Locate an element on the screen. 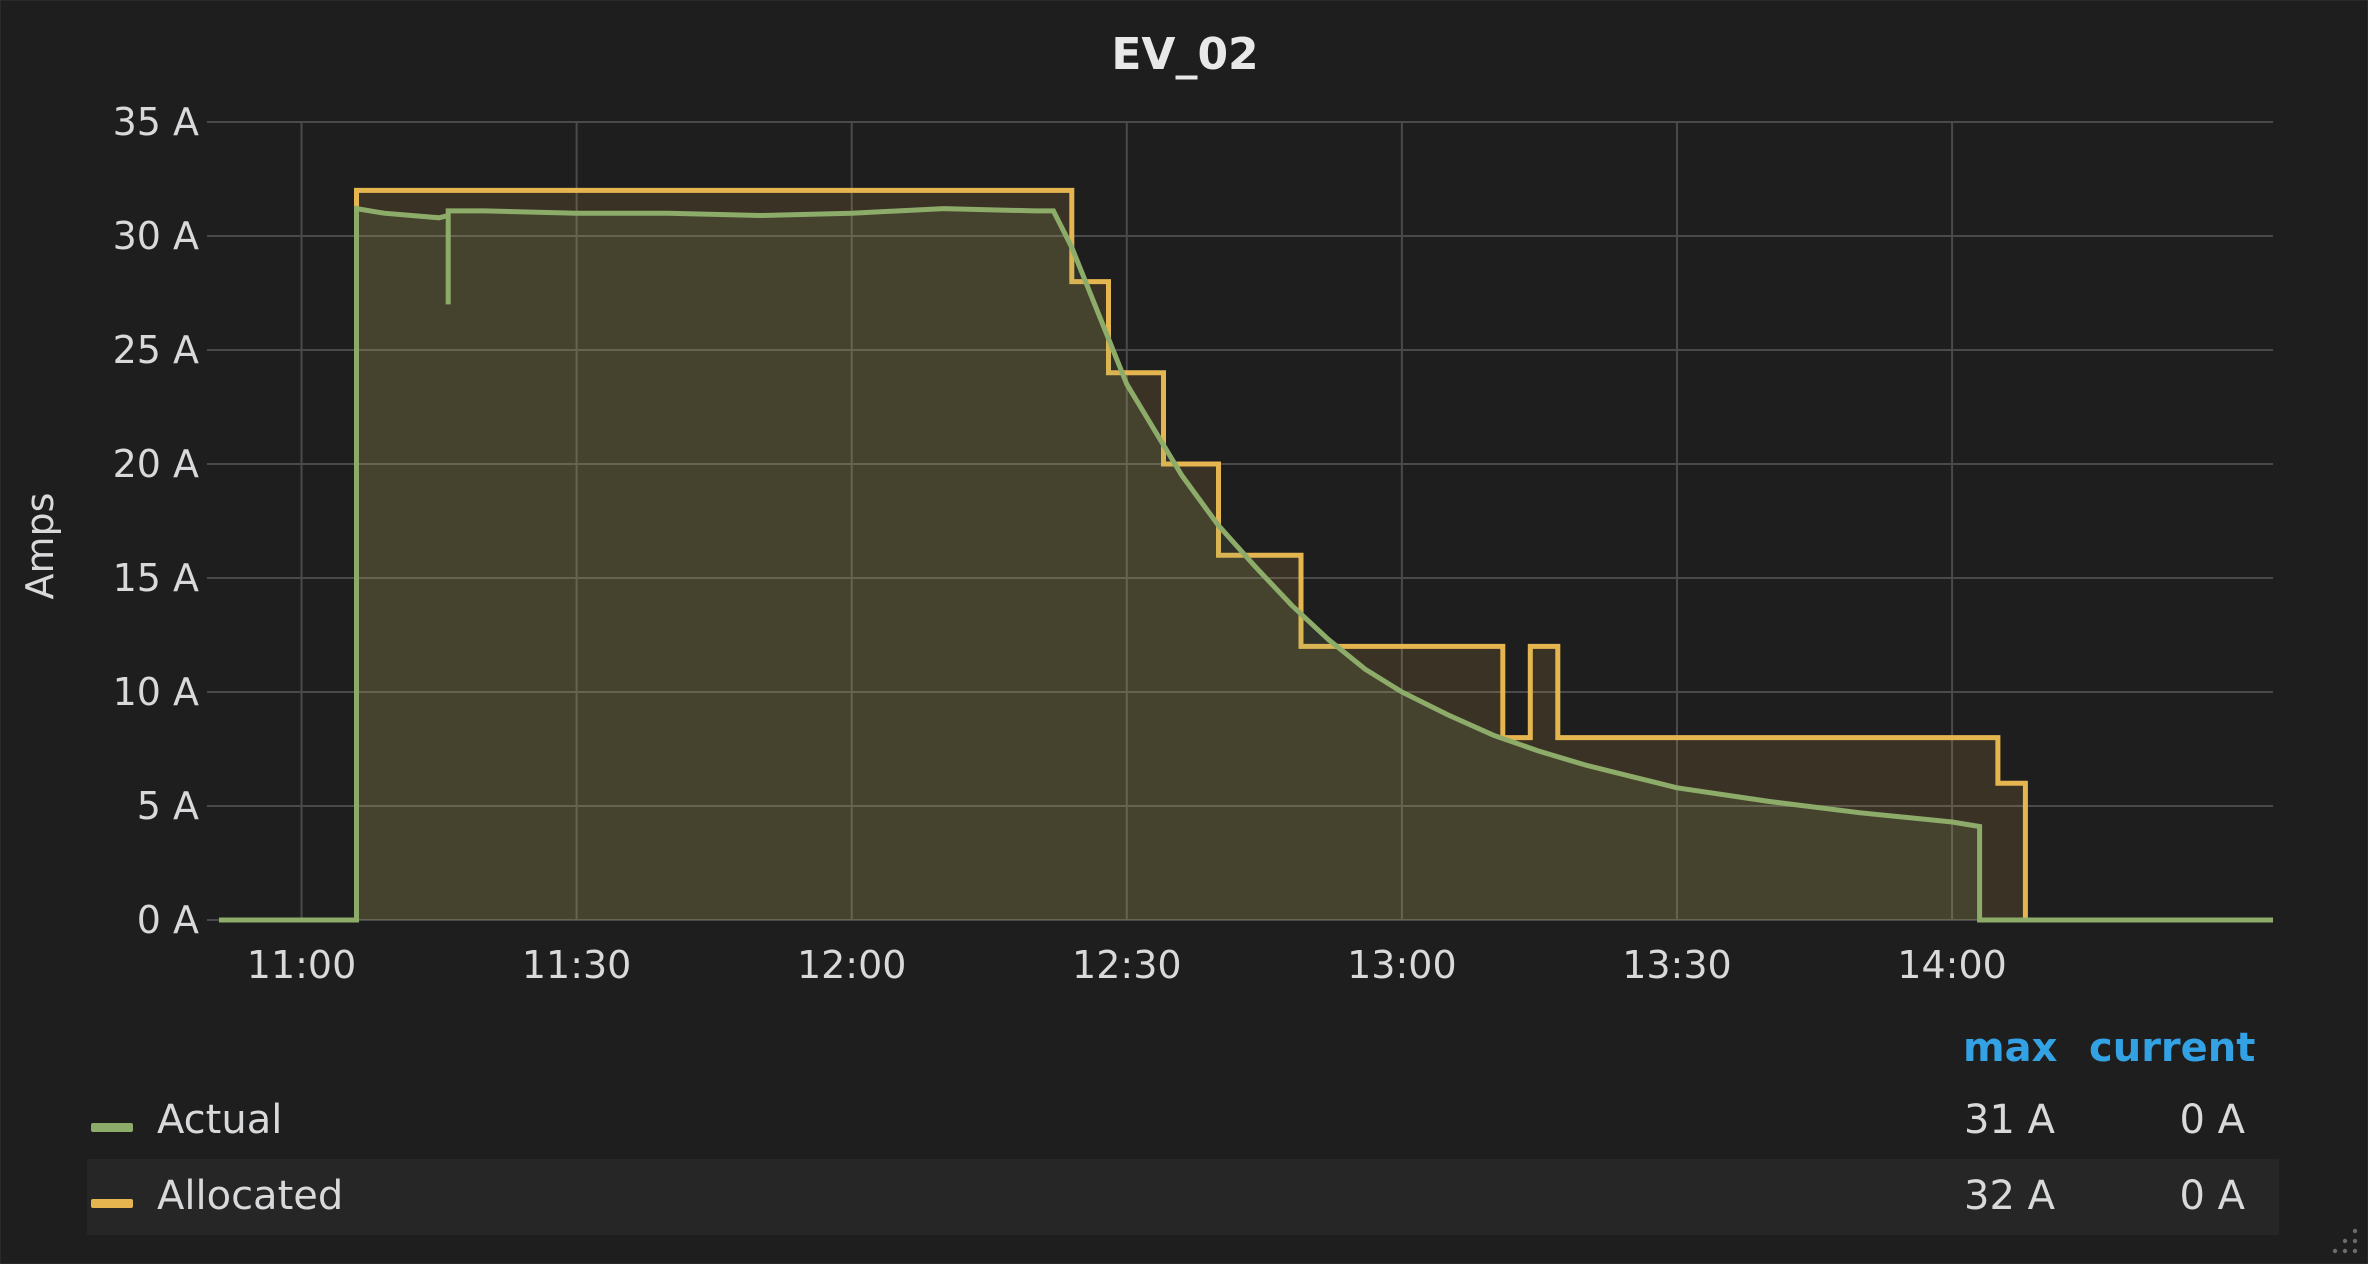 The image size is (2368, 1264). legend-max-value: 31 A is located at coordinates (2009, 1120).